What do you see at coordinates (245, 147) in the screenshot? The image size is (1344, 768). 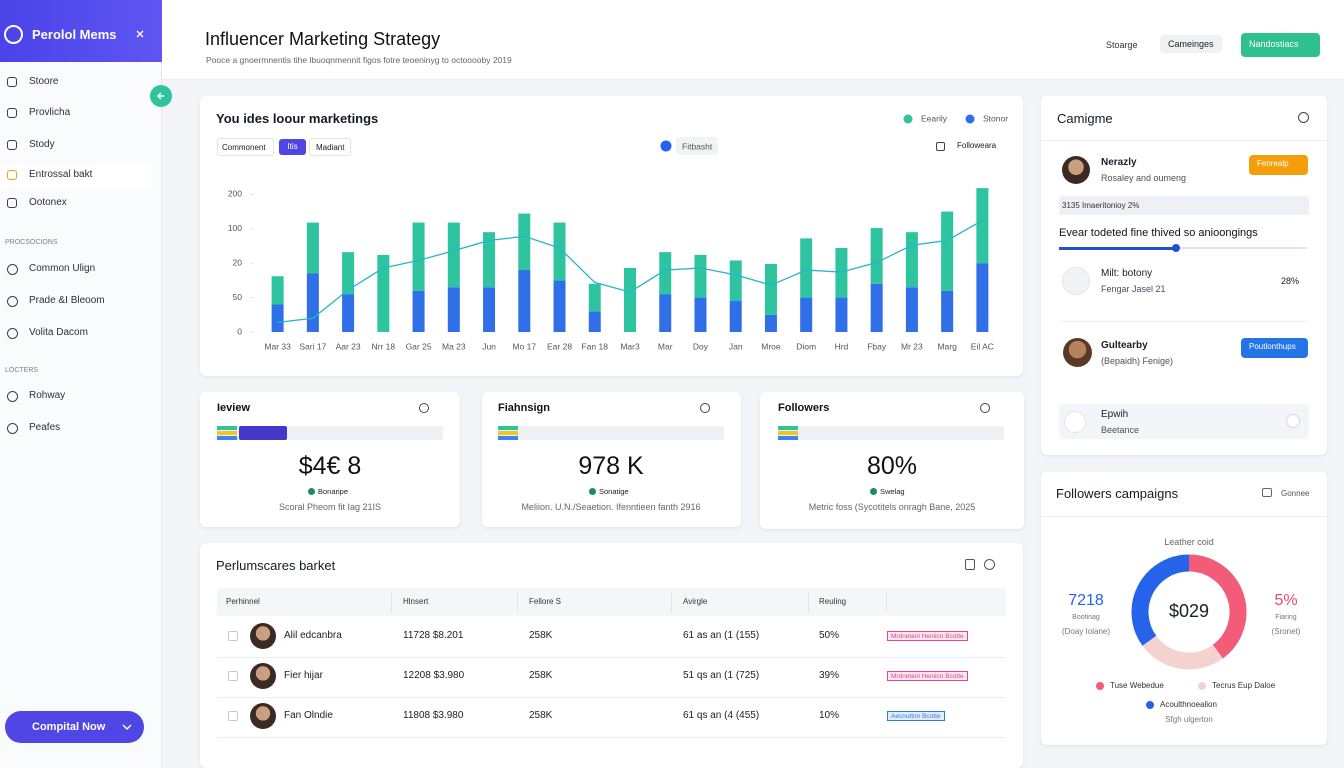 I see `tab: Commonent` at bounding box center [245, 147].